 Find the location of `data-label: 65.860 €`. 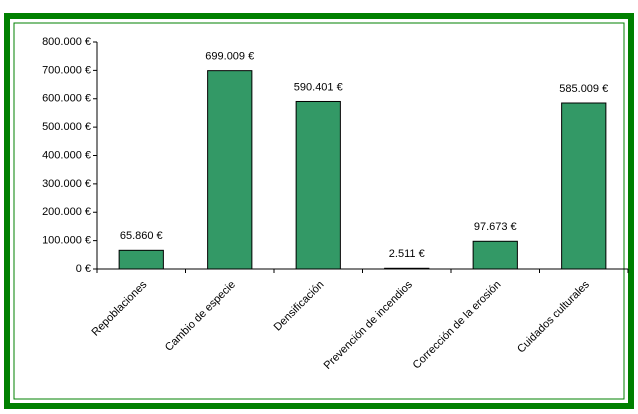

data-label: 65.860 € is located at coordinates (141, 236).